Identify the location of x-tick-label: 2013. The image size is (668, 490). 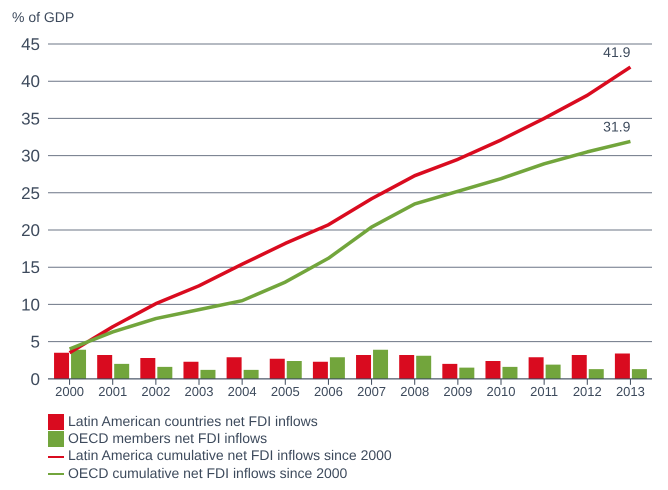
(630, 392).